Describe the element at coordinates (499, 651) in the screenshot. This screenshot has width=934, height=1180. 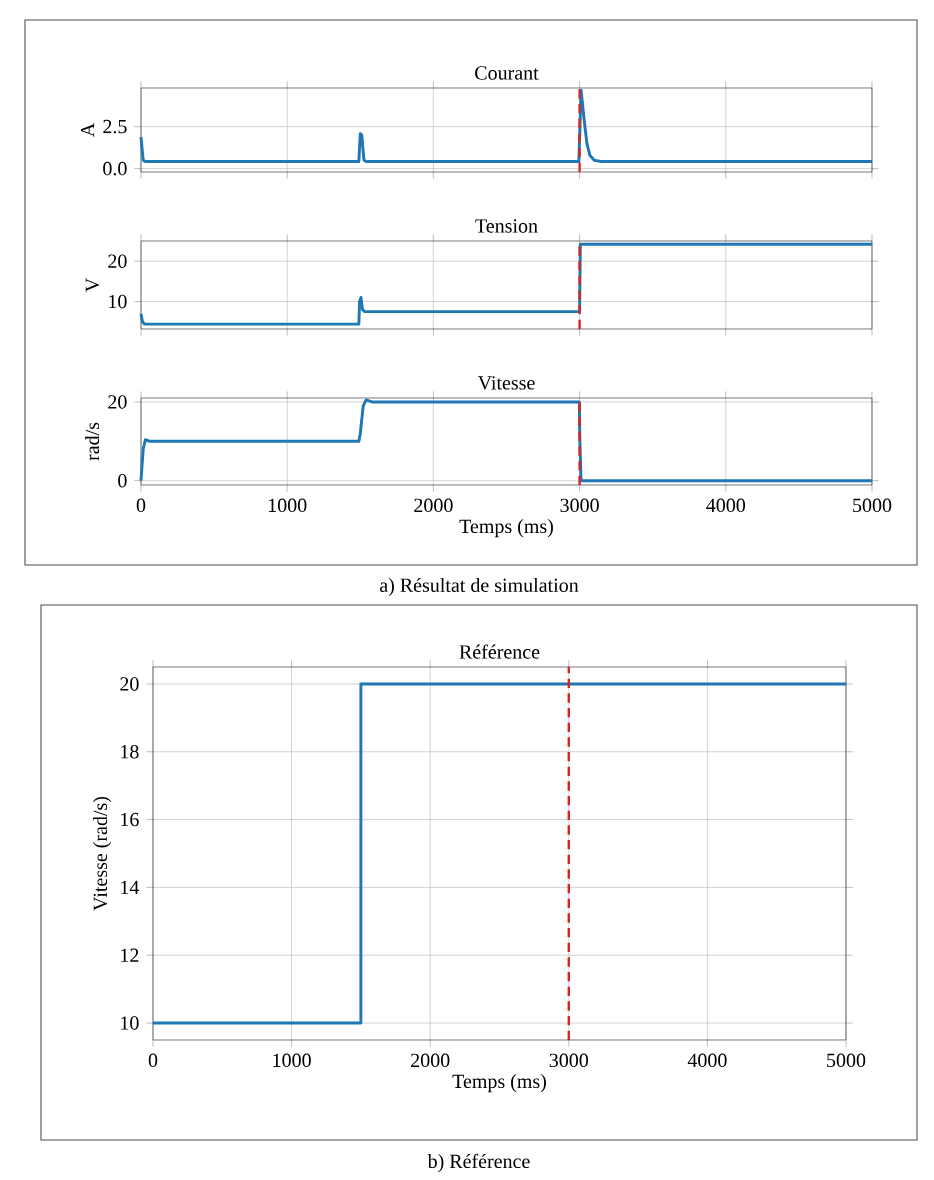
I see `chart-title: Référence` at that location.